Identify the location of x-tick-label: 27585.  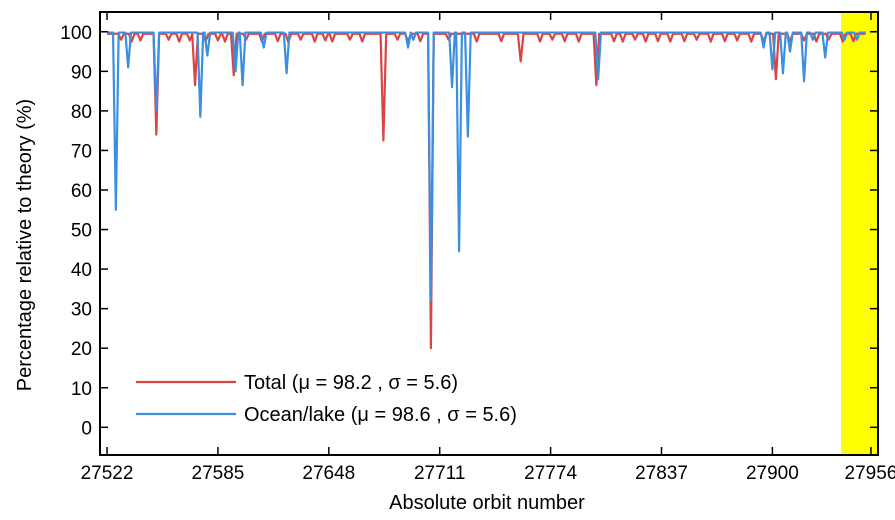
(218, 473).